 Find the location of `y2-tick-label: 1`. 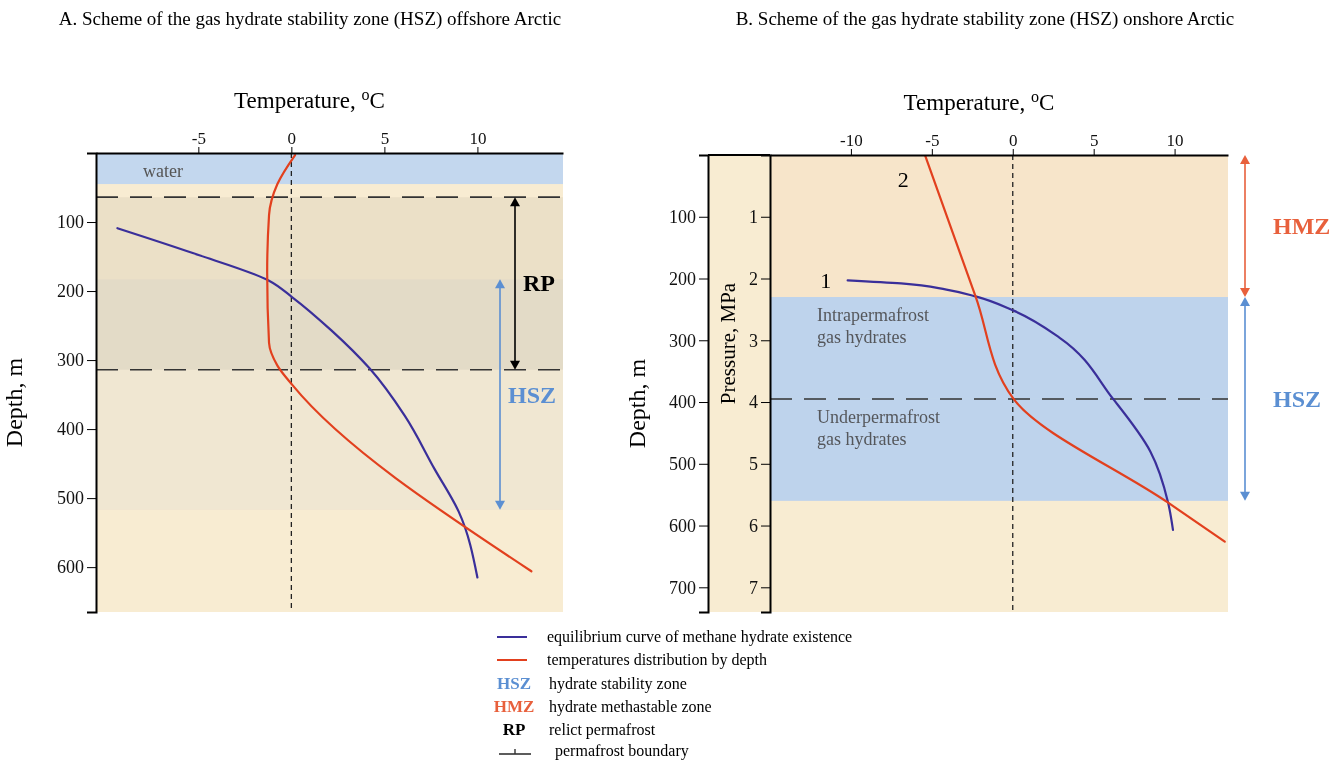

y2-tick-label: 1 is located at coordinates (753, 217).